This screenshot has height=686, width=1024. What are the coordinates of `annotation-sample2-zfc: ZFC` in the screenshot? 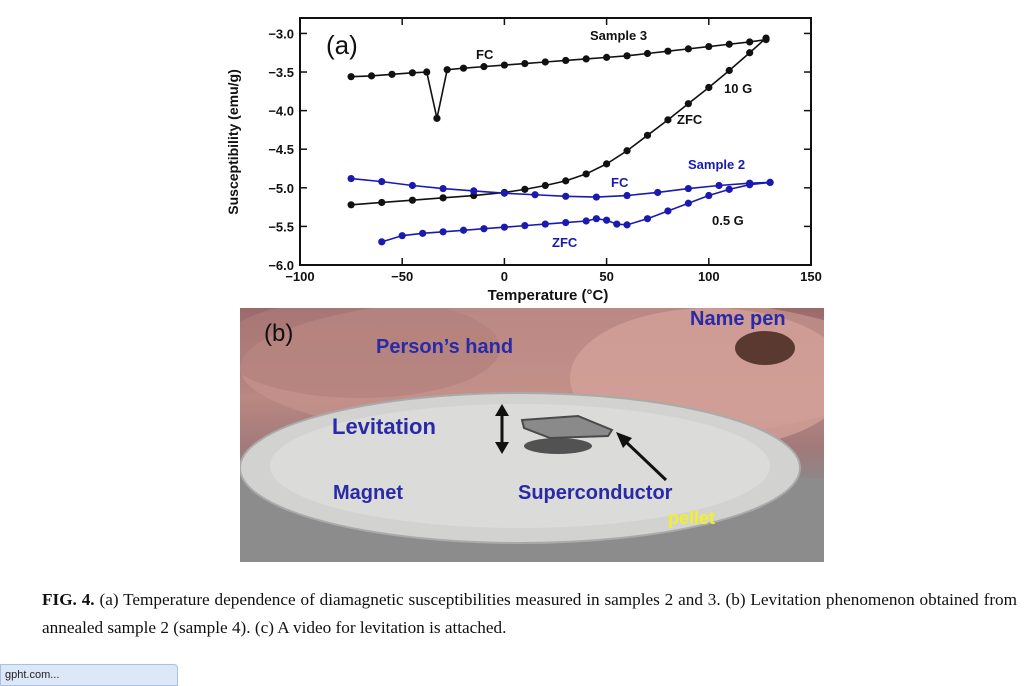 It's located at (565, 242).